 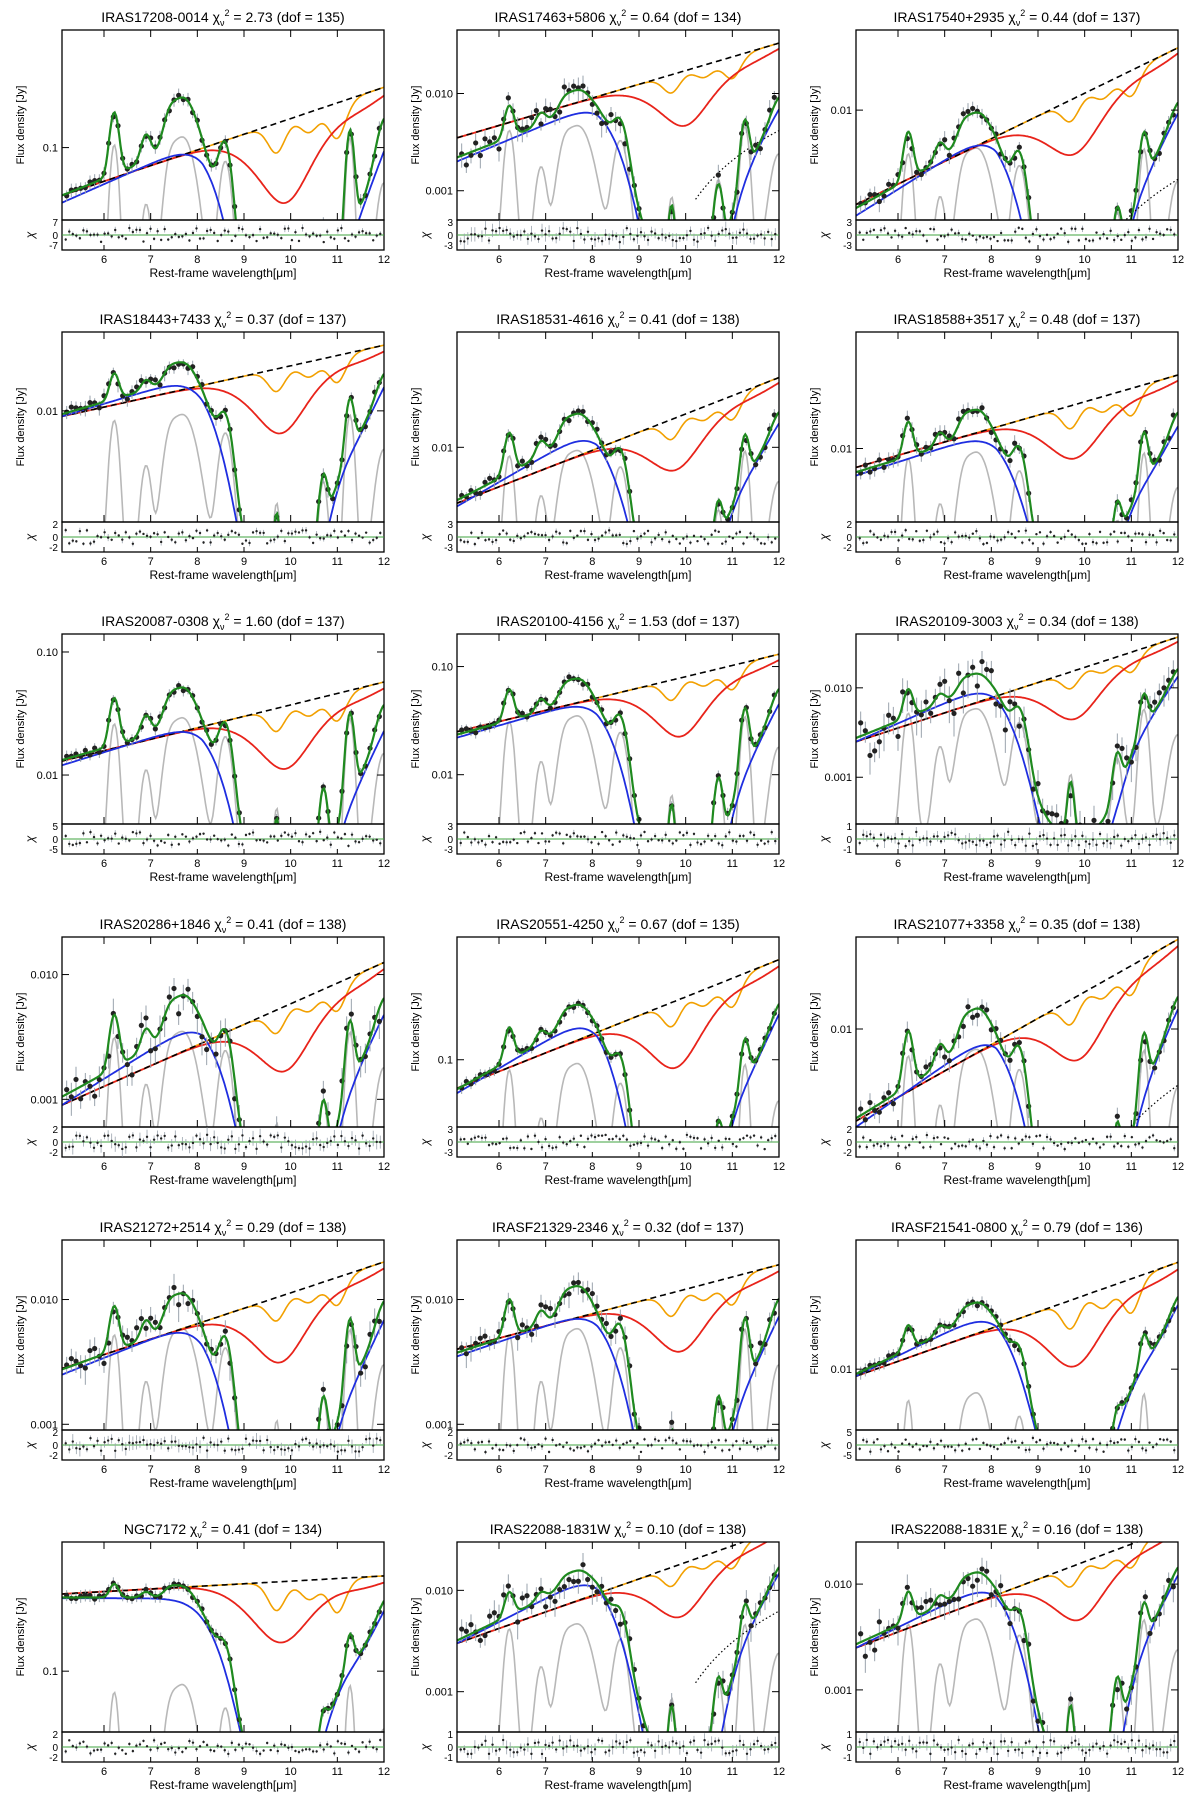 What do you see at coordinates (197, 260) in the screenshot?
I see `x-tick-label: 8` at bounding box center [197, 260].